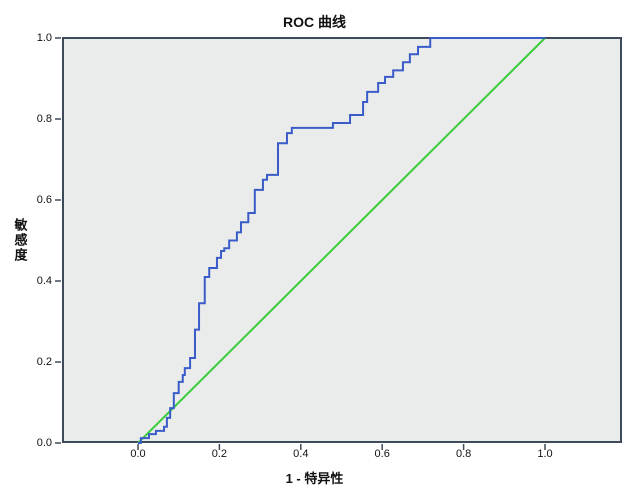 This screenshot has width=629, height=504. What do you see at coordinates (382, 454) in the screenshot?
I see `x-tick-label: 0.6` at bounding box center [382, 454].